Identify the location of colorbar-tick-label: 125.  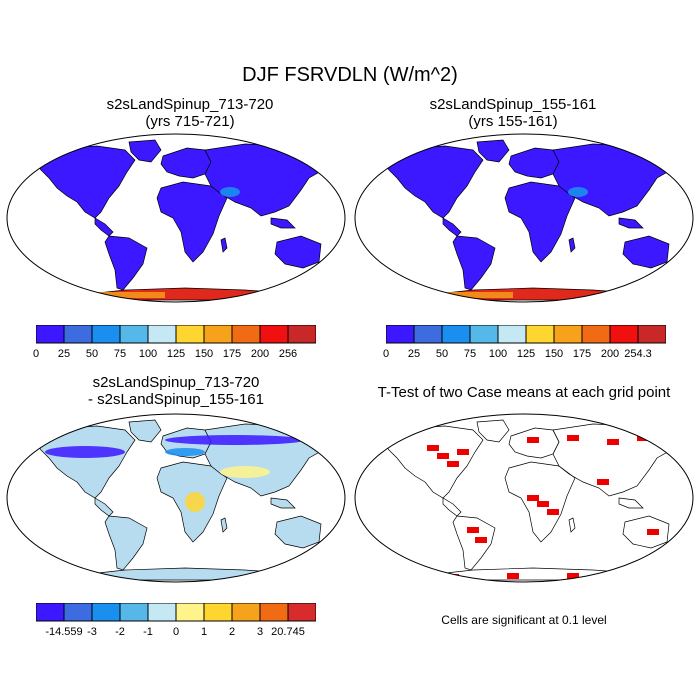
(526, 354).